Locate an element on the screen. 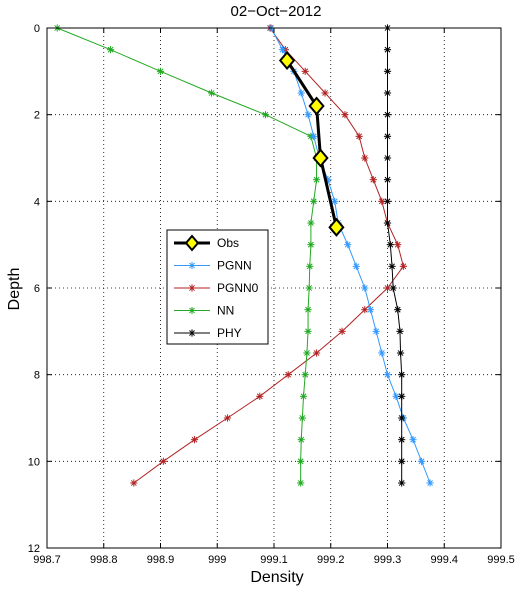  legend-box is located at coordinates (217, 287).